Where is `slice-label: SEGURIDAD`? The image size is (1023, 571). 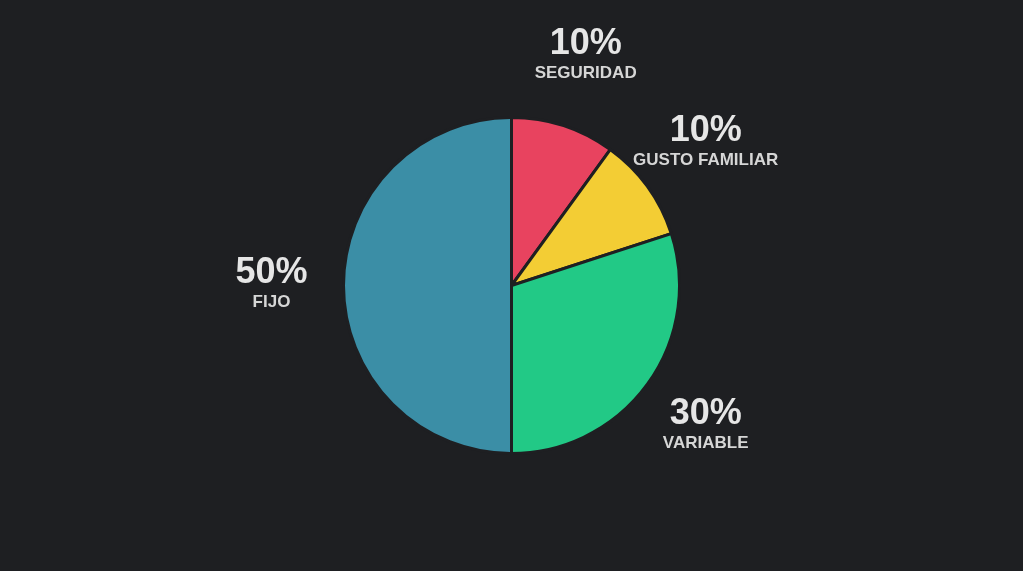
slice-label: SEGURIDAD is located at coordinates (585, 73).